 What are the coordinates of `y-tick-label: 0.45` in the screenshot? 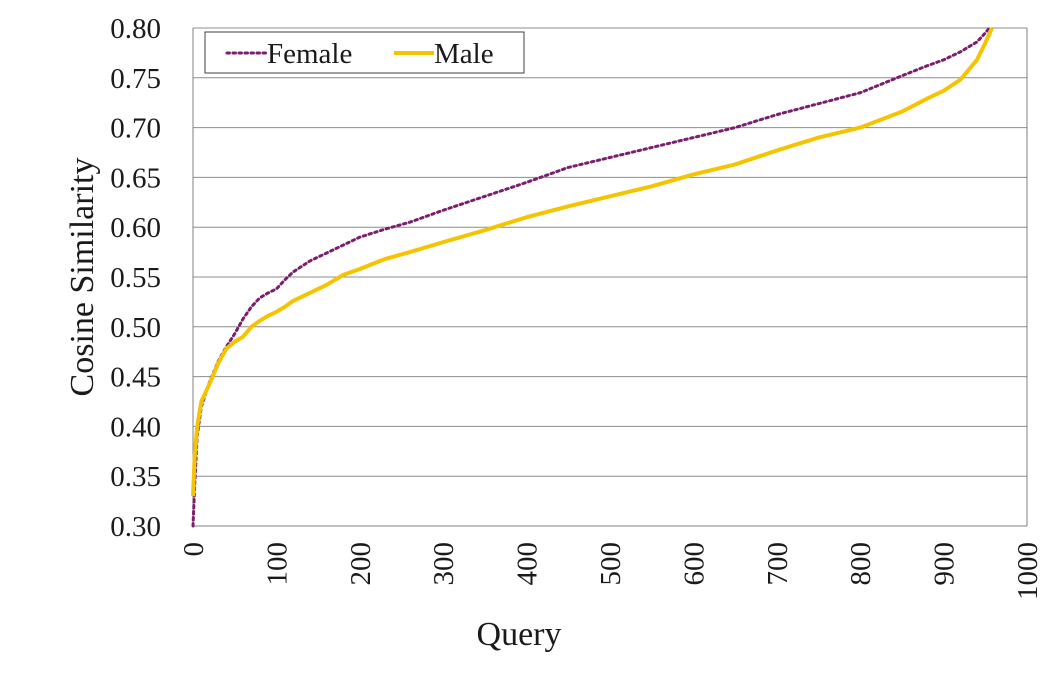 It's located at (135, 378).